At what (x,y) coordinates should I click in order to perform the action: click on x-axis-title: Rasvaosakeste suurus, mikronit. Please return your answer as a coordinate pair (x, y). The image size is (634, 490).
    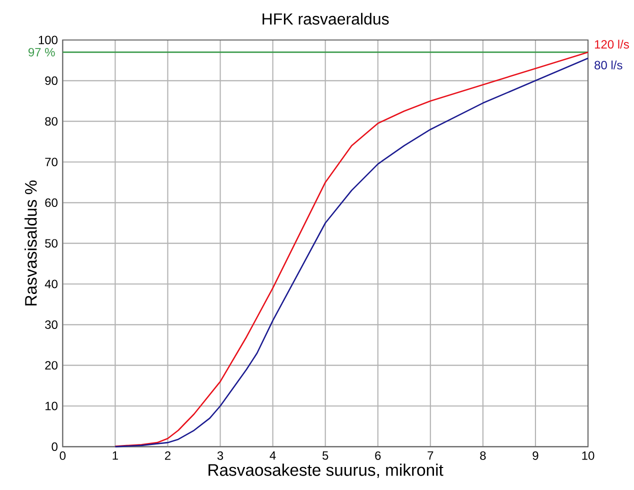
    Looking at the image, I should click on (326, 471).